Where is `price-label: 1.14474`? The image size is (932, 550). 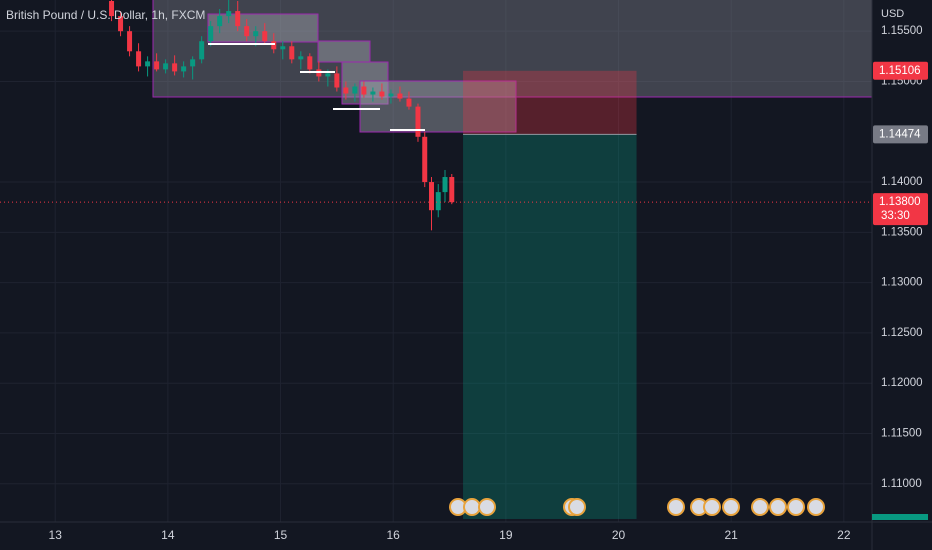
price-label: 1.14474 is located at coordinates (900, 134).